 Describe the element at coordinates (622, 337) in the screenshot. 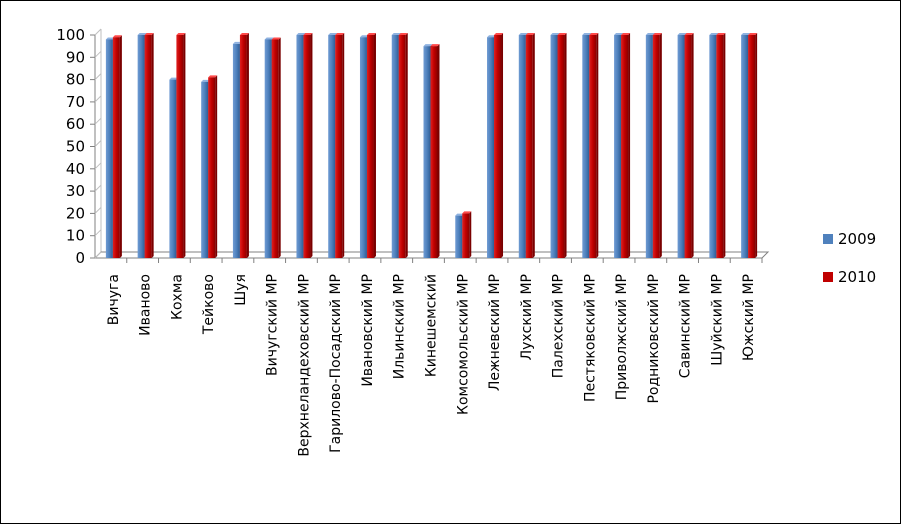

I see `category-label: Приволжский МР` at that location.